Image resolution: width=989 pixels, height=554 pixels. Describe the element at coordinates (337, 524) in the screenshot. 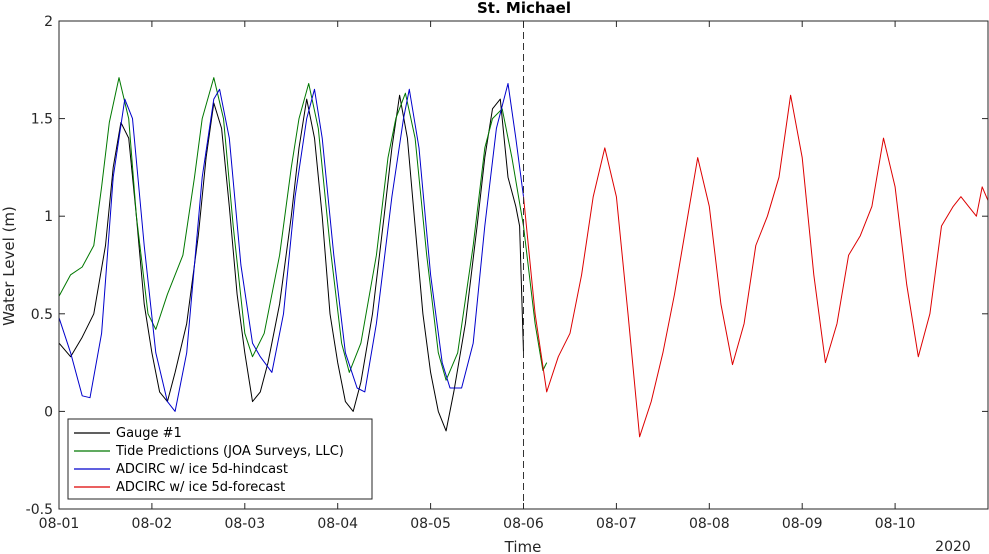

I see `x-tick-label: 08-04` at that location.